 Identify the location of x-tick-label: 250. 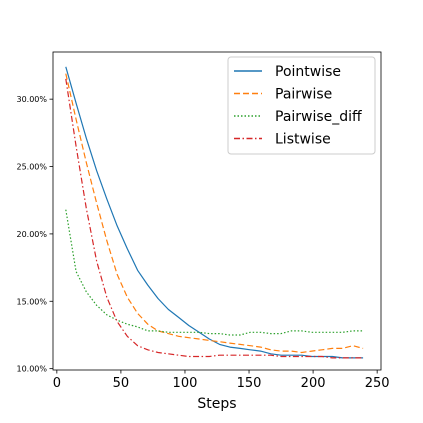
(377, 383).